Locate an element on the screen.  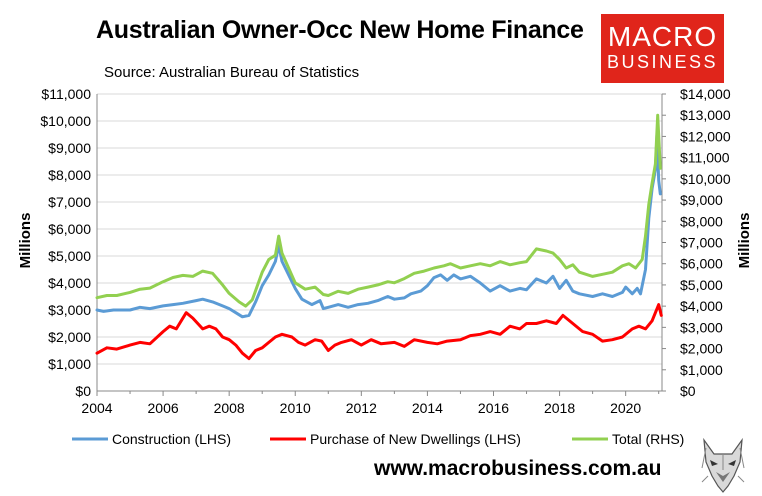
x-tick-label: 2006 is located at coordinates (163, 408).